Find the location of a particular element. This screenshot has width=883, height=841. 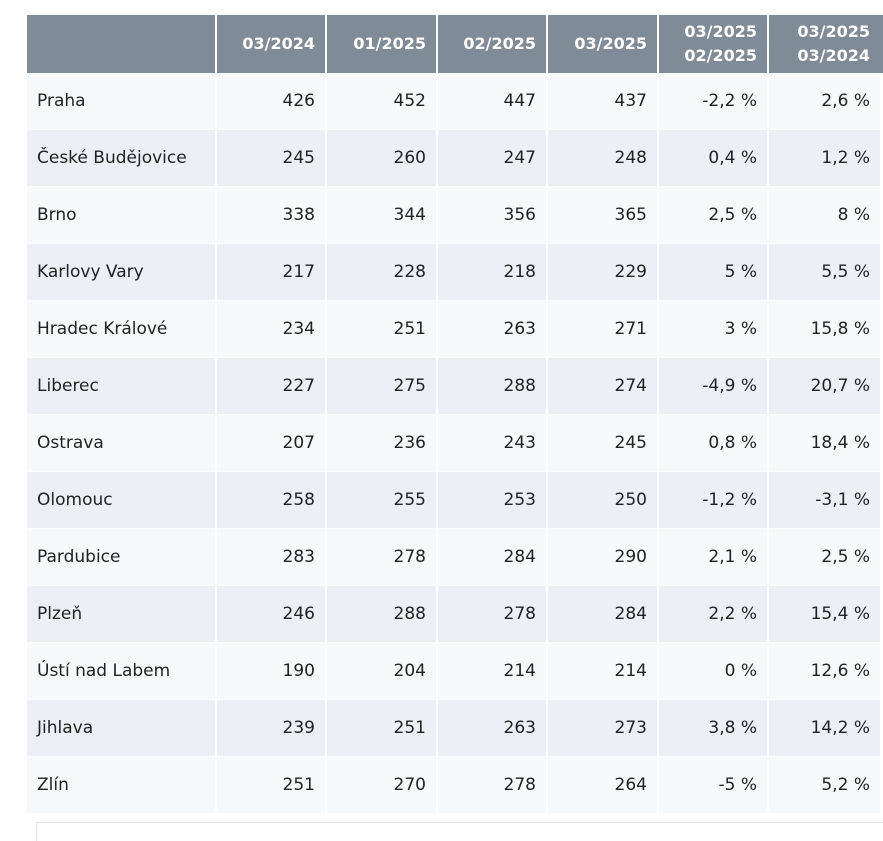

table-row: Jihlava 239 251 263 273 3,8 % 14,2 % is located at coordinates (455, 728).